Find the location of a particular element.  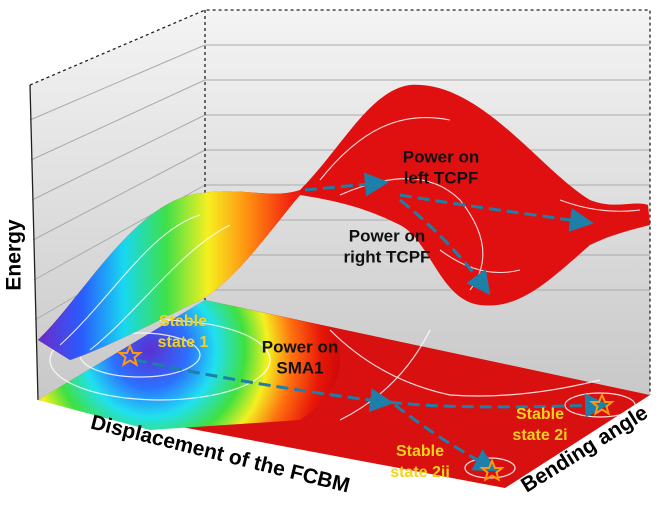

annotation: right TCPF is located at coordinates (387, 256).